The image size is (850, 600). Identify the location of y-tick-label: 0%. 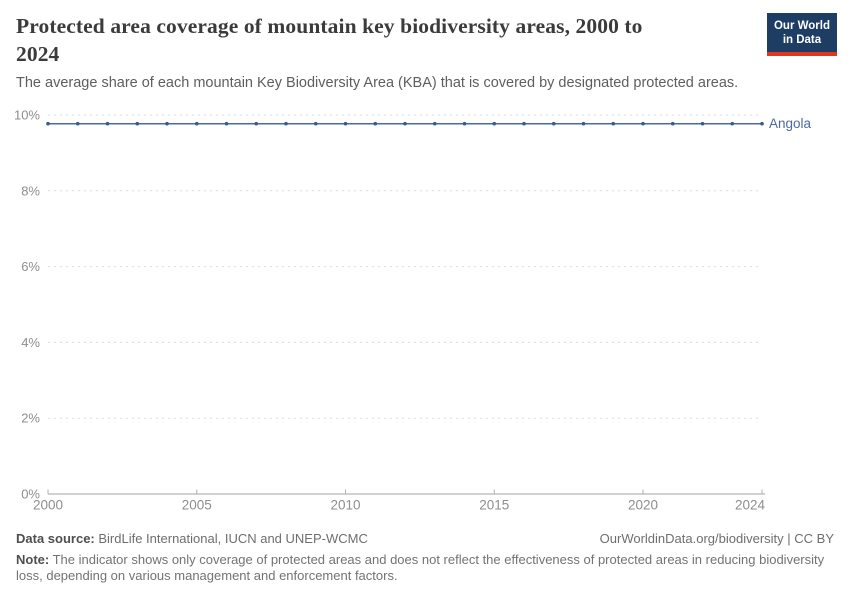
(30, 494).